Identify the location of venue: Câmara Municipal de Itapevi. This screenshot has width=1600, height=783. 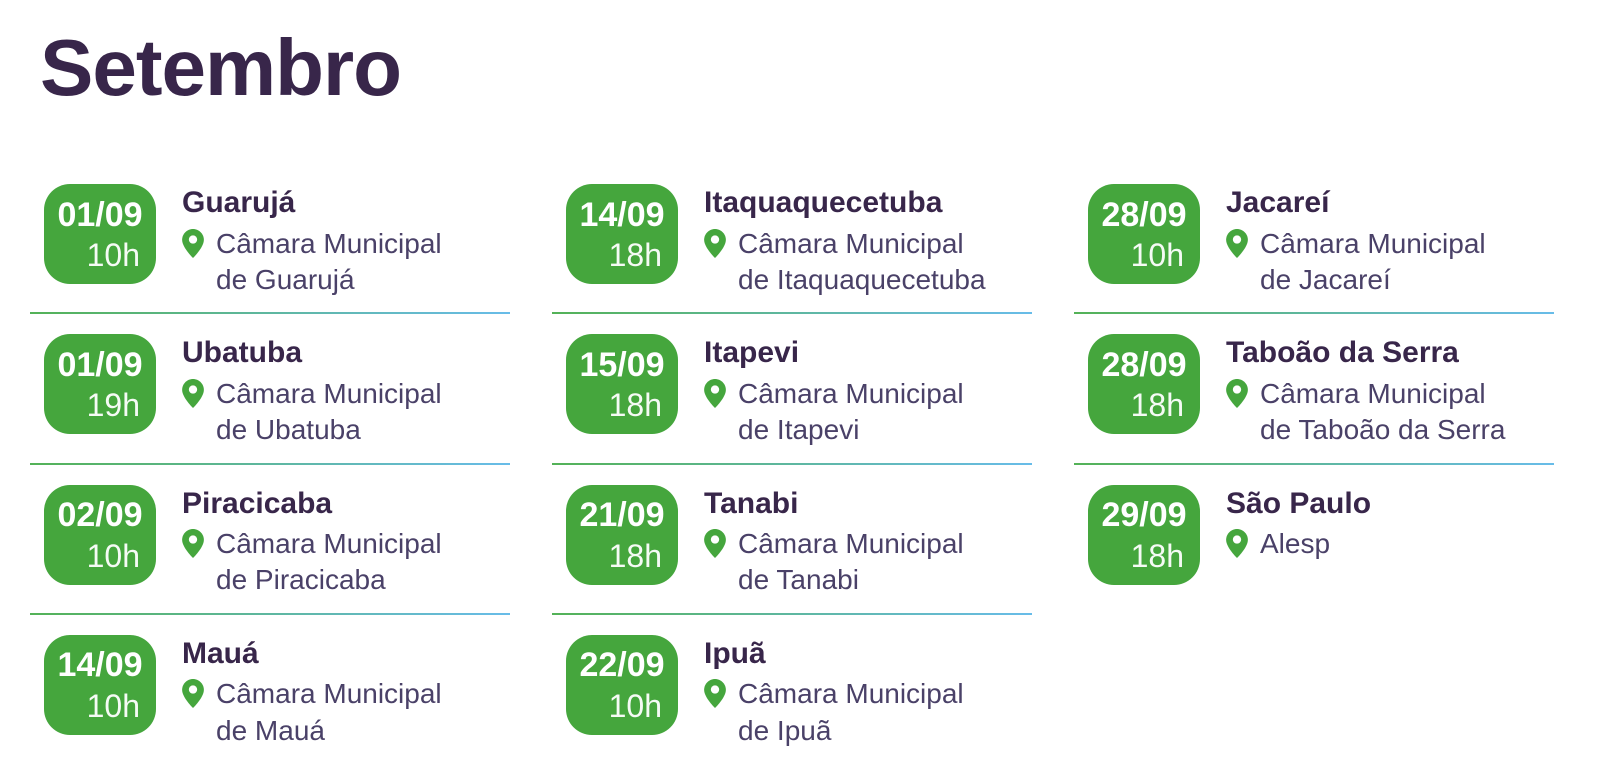
(834, 412).